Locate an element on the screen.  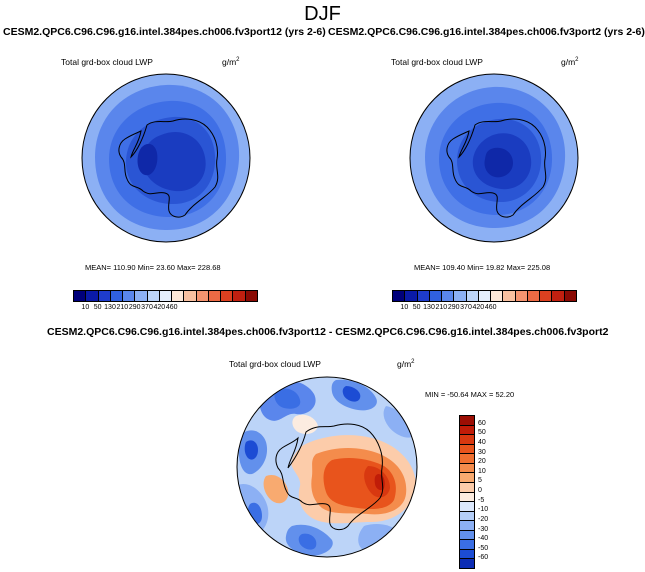
panel1-polar-map is located at coordinates (166, 158).